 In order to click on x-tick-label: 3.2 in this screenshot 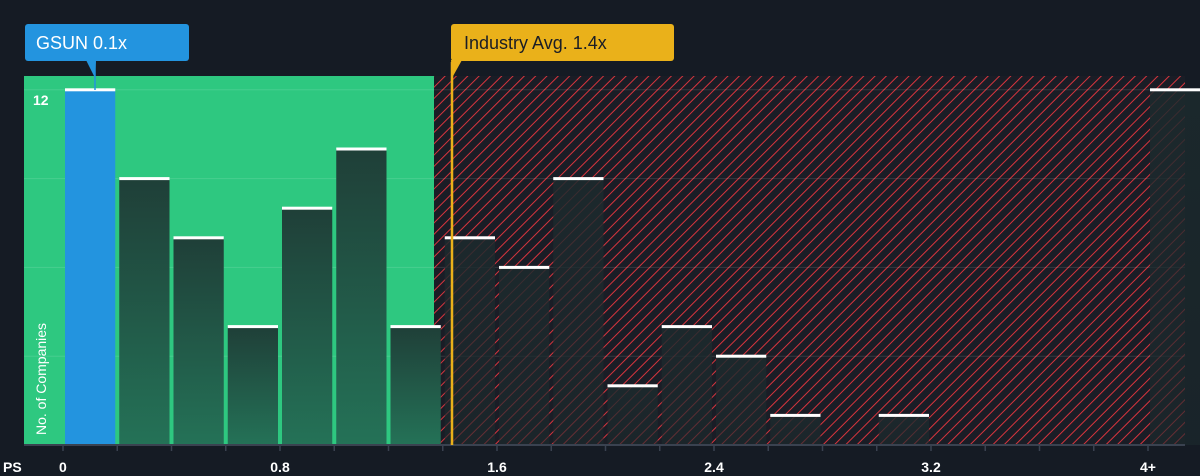, I will do `click(931, 467)`.